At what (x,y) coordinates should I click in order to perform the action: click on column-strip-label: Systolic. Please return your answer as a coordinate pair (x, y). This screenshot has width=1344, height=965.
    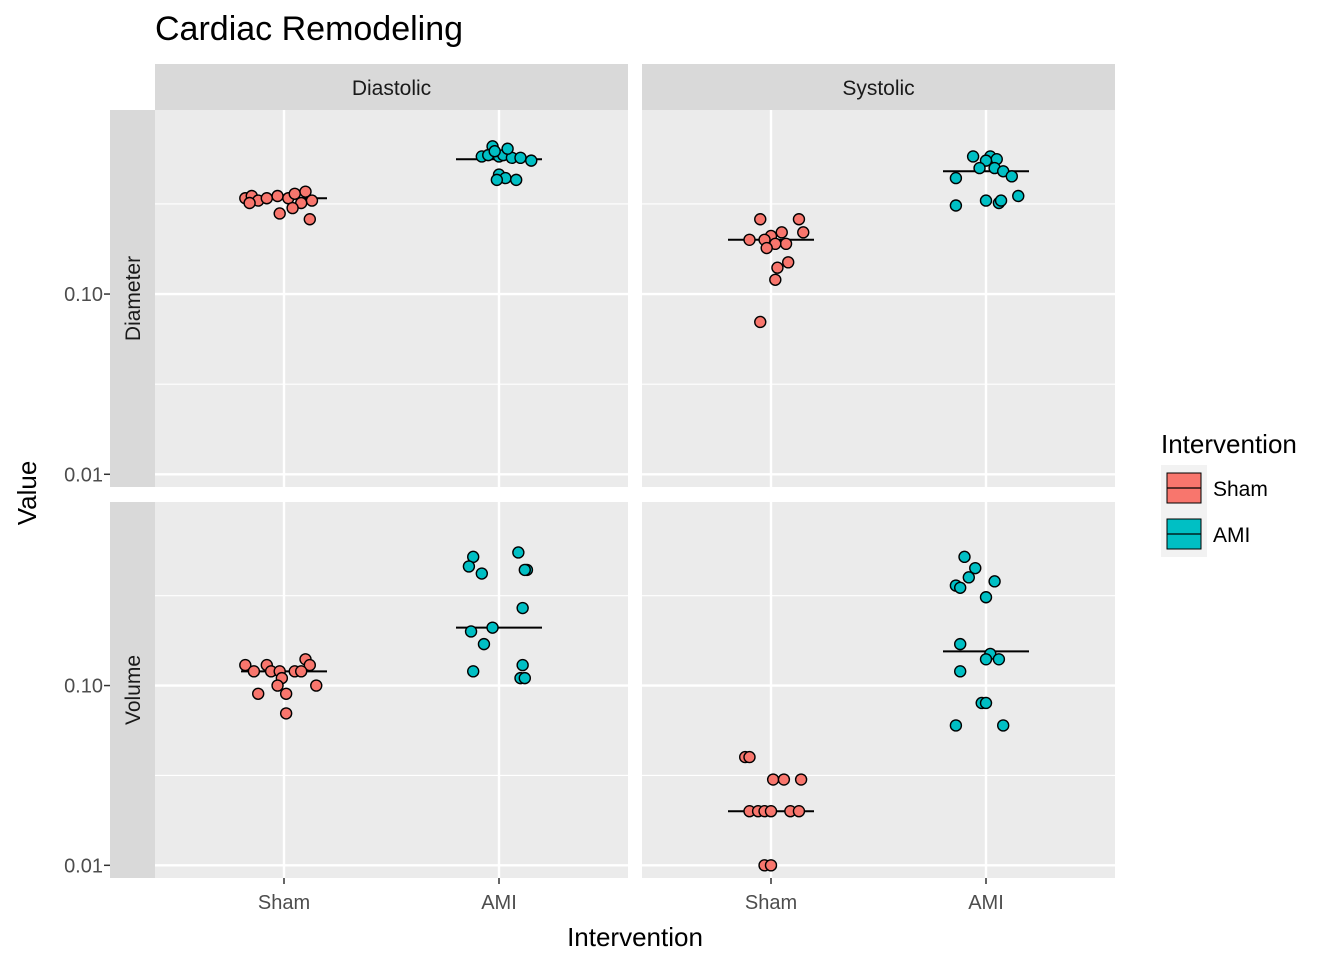
    Looking at the image, I should click on (878, 88).